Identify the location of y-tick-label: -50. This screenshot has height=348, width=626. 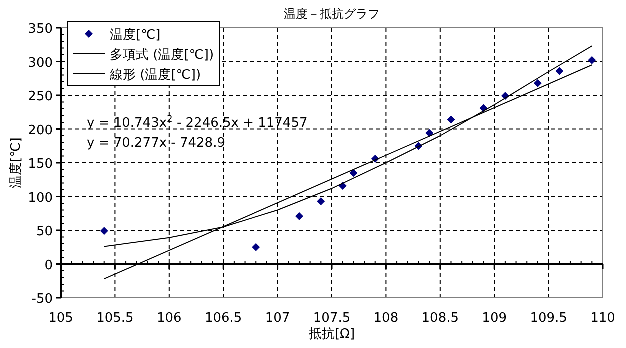
(42, 299).